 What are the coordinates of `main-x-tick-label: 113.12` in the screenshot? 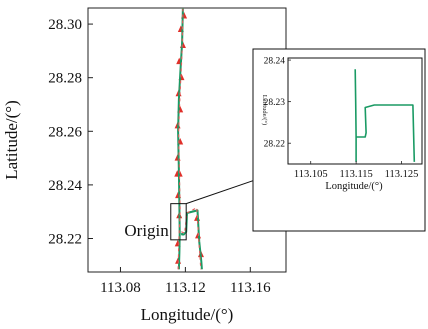 It's located at (185, 288).